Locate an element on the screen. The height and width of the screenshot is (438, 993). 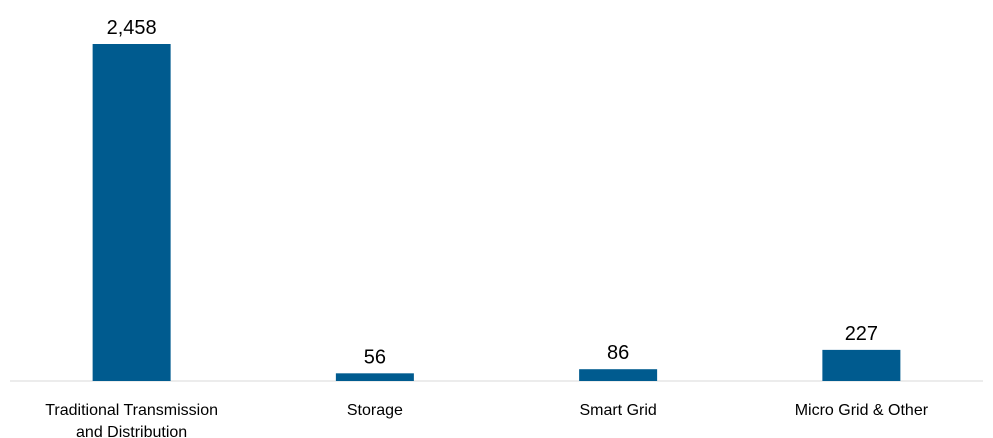
bar-value-label-0: 2,458 is located at coordinates (132, 28).